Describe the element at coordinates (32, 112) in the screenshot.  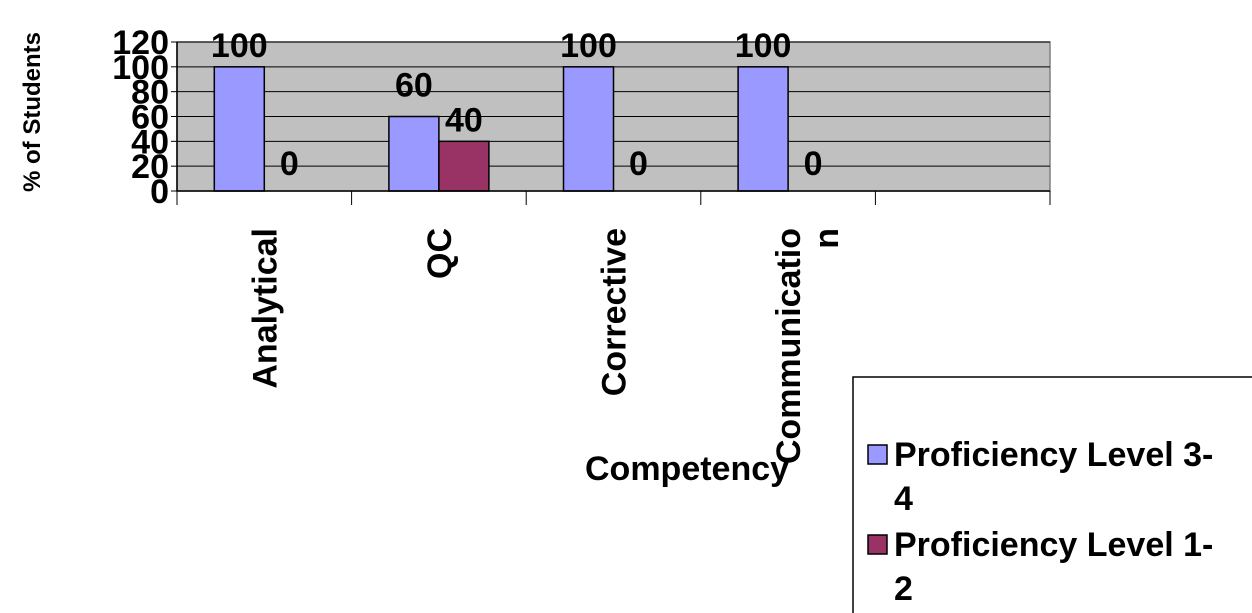
I see `y-axis-title: % of Students` at that location.